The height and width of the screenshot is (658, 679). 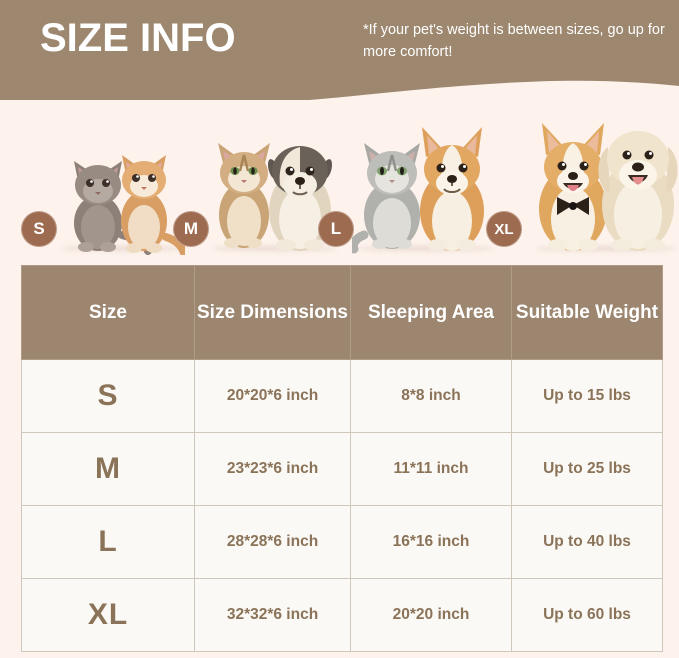 I want to click on cell-dimensions: 20*20*6 inch, so click(x=272, y=396).